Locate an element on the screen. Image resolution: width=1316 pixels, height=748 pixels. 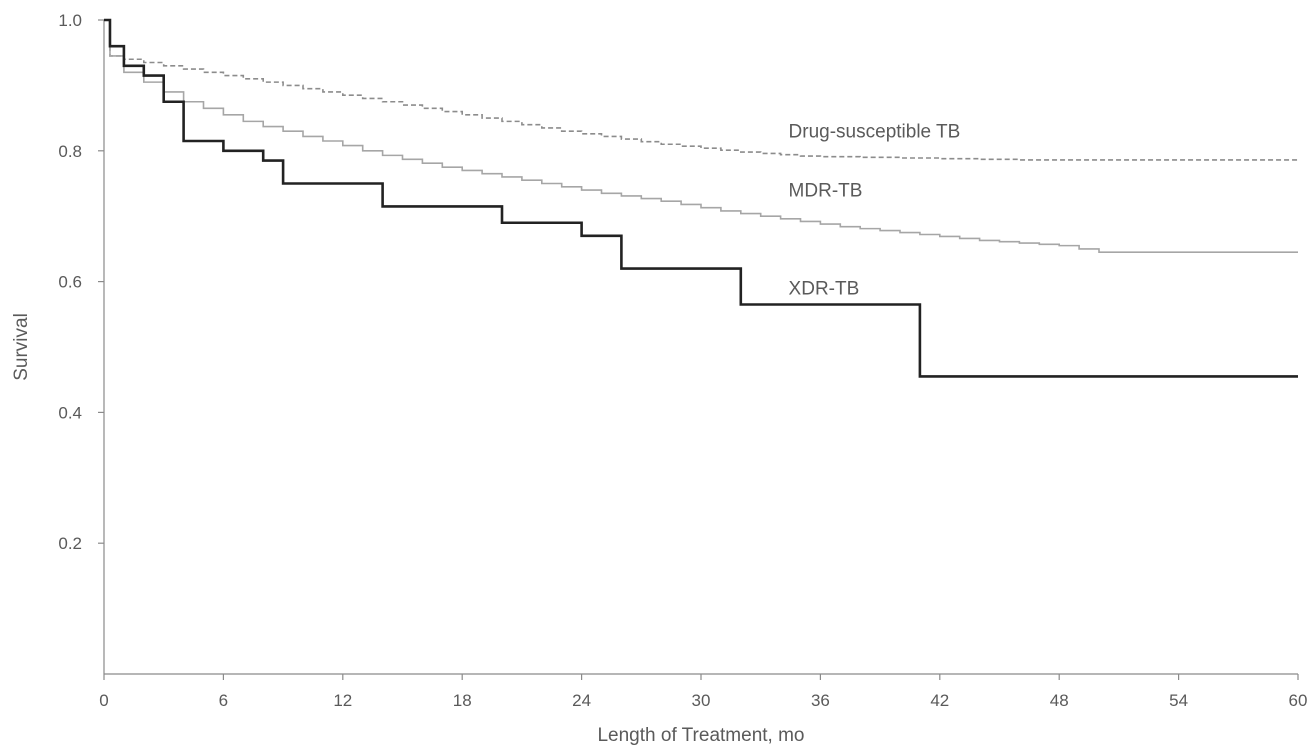
x-tick-label: 42 is located at coordinates (939, 700).